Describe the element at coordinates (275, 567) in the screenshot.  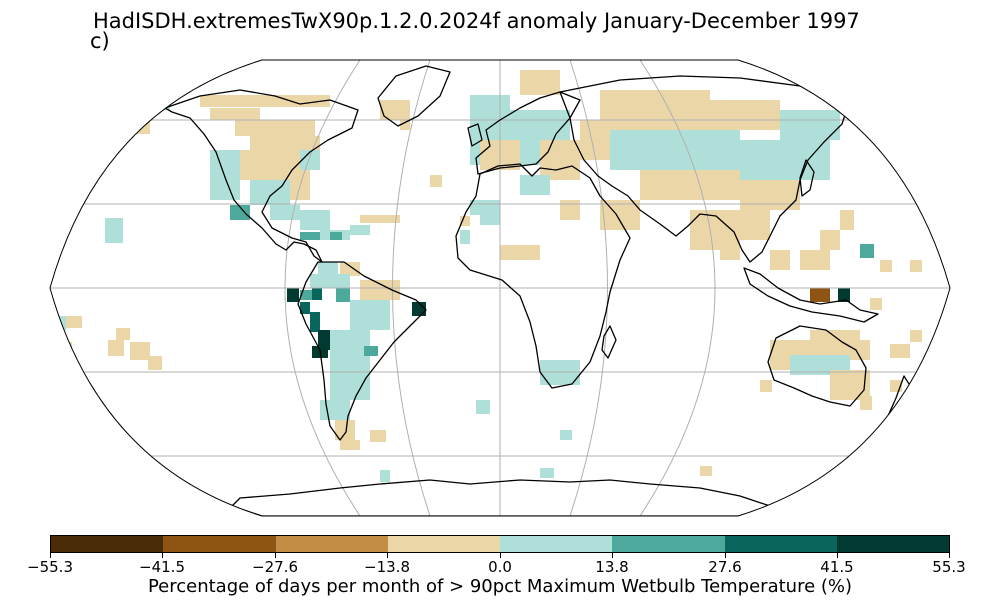
I see `colorbar-tick-label: −27.6` at that location.